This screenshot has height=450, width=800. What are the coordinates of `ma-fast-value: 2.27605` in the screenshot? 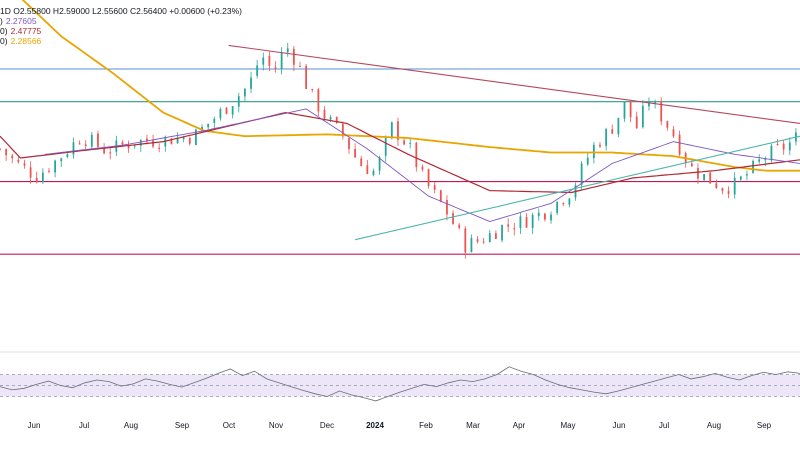 It's located at (21, 21).